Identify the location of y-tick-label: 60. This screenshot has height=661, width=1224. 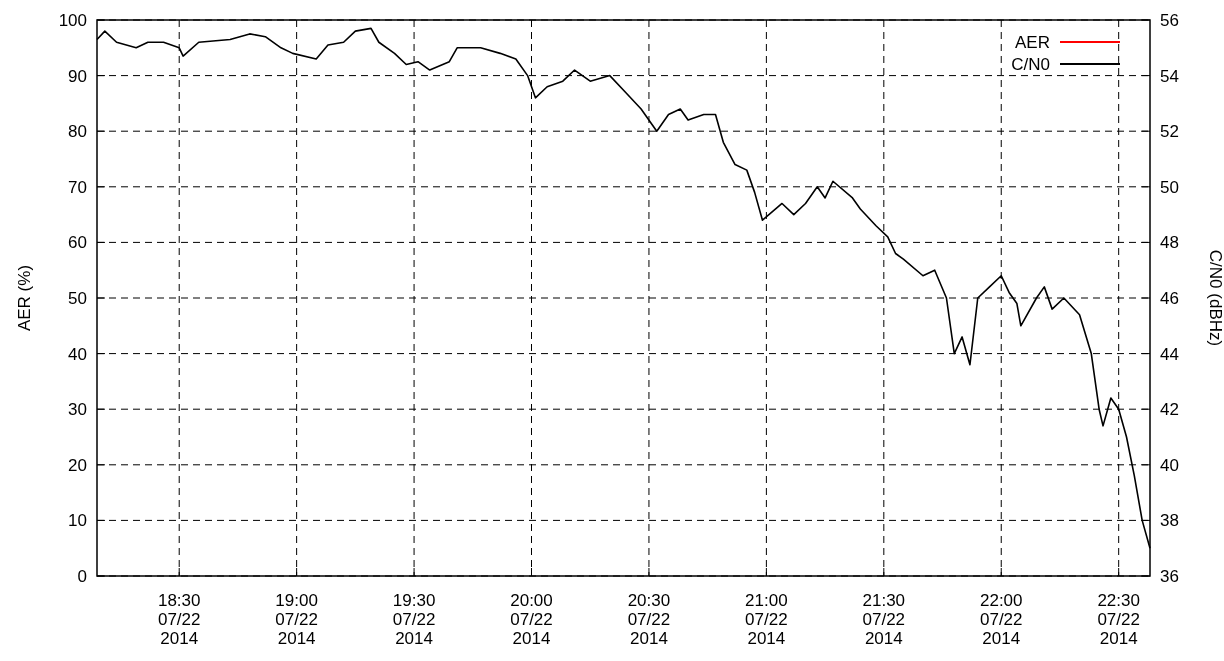
(77, 243).